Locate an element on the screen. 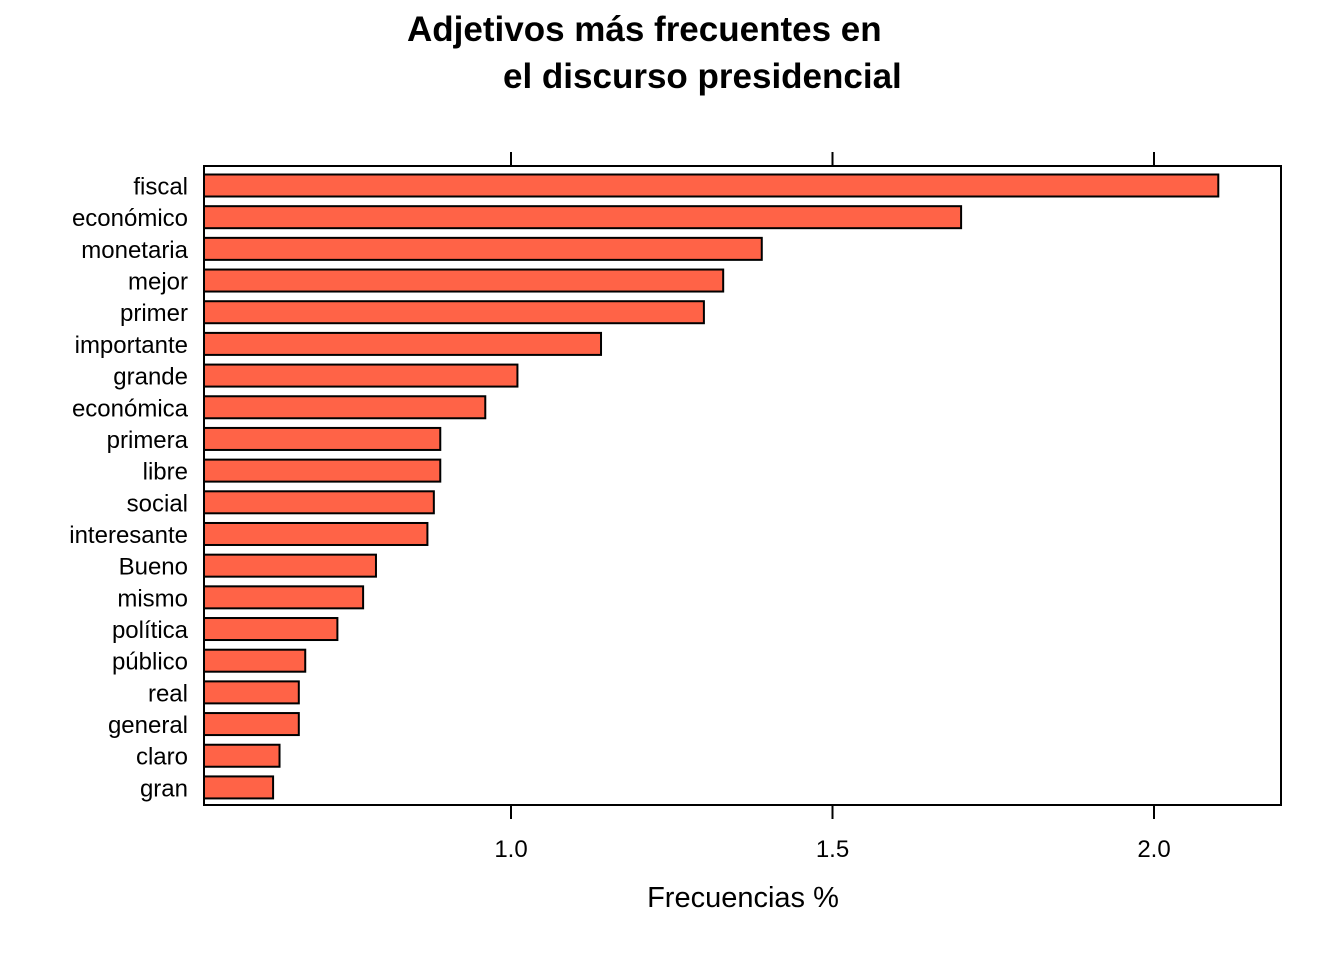  category-label-5: importante is located at coordinates (131, 345).